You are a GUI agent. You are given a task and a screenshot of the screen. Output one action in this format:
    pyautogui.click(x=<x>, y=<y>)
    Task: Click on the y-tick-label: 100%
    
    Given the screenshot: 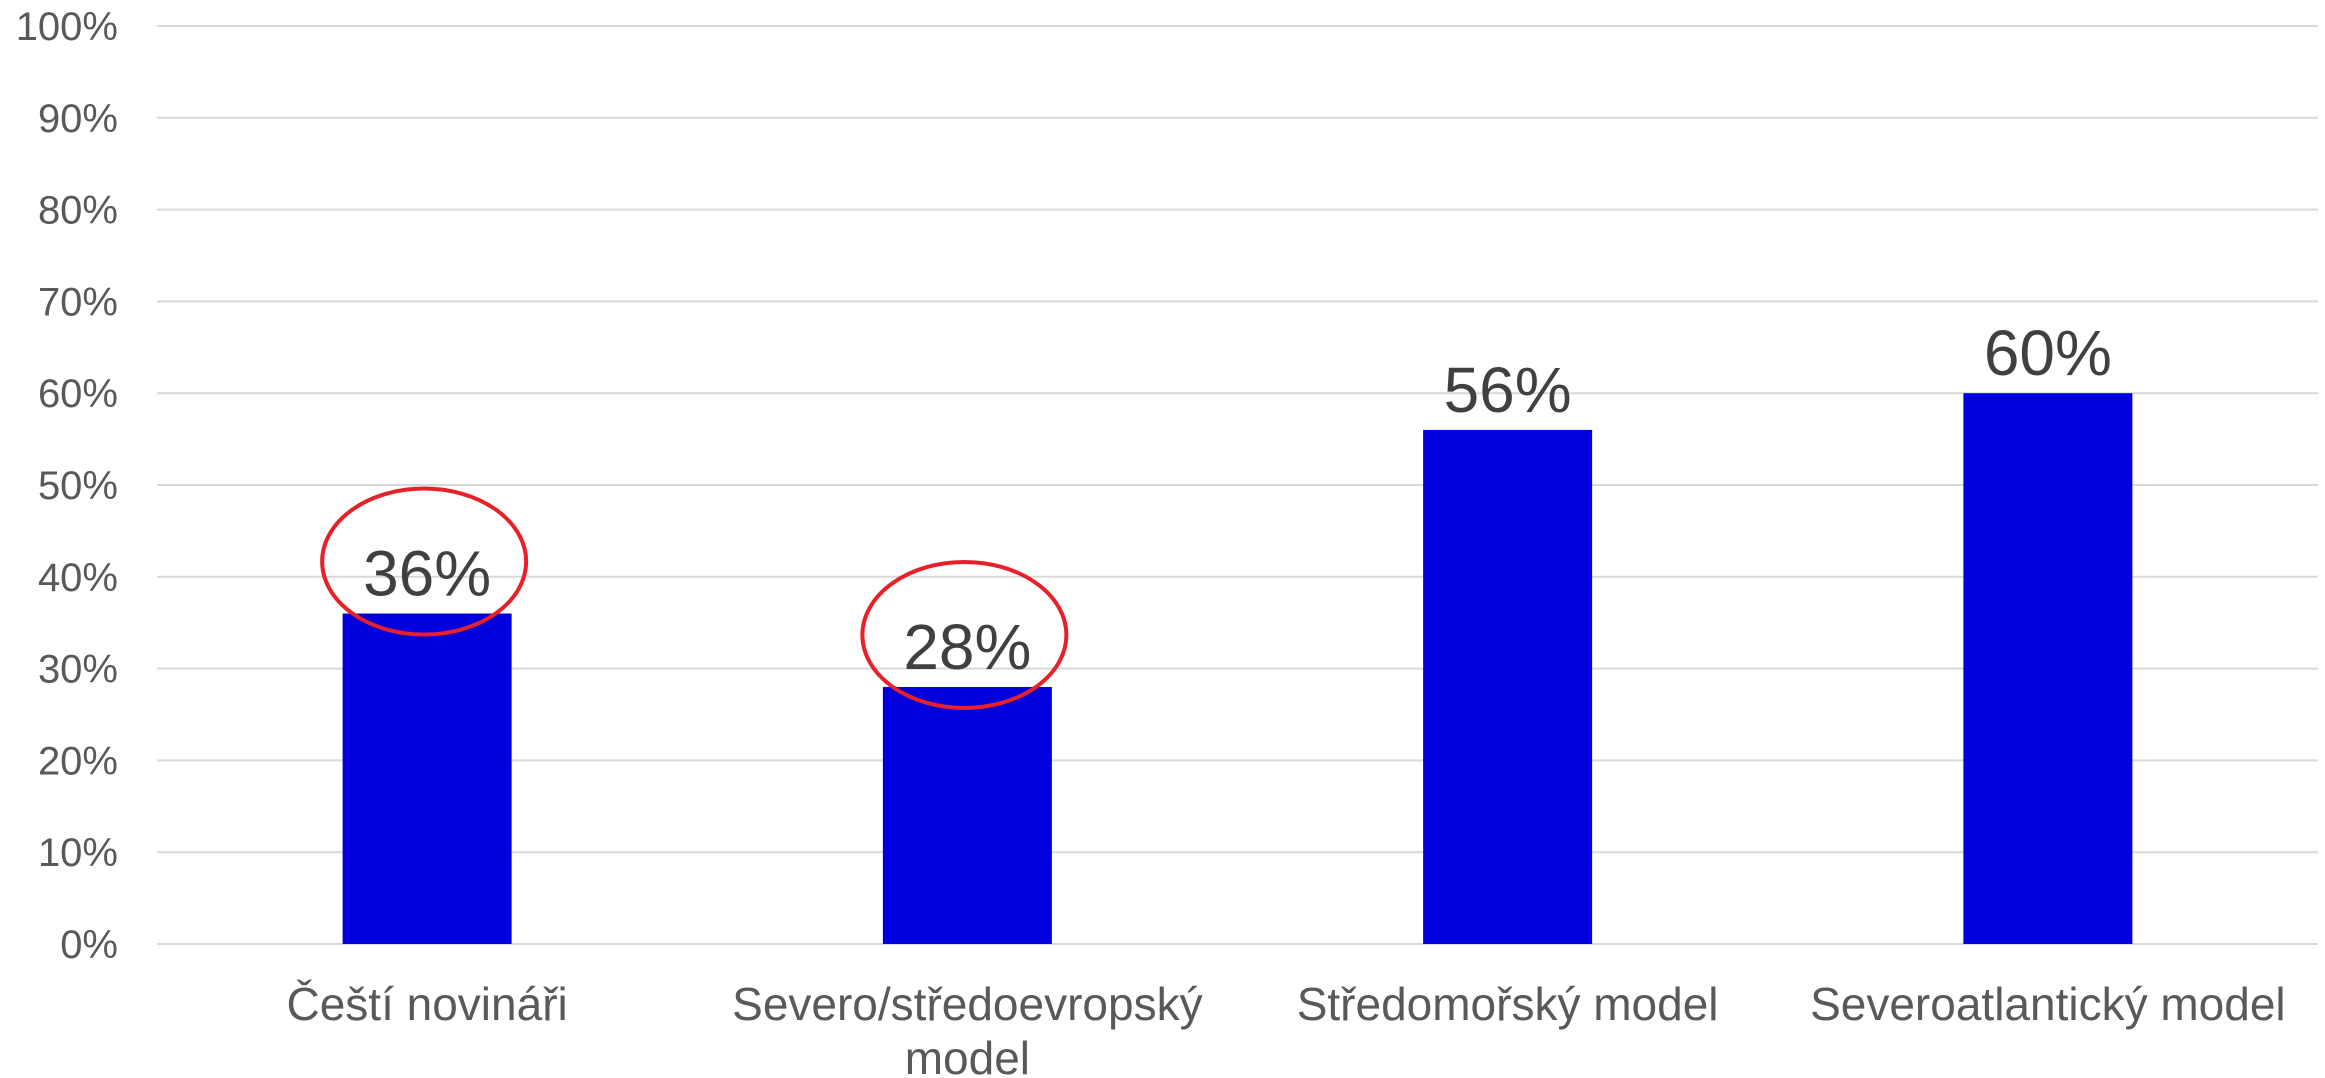 What is the action you would take?
    pyautogui.click(x=67, y=27)
    